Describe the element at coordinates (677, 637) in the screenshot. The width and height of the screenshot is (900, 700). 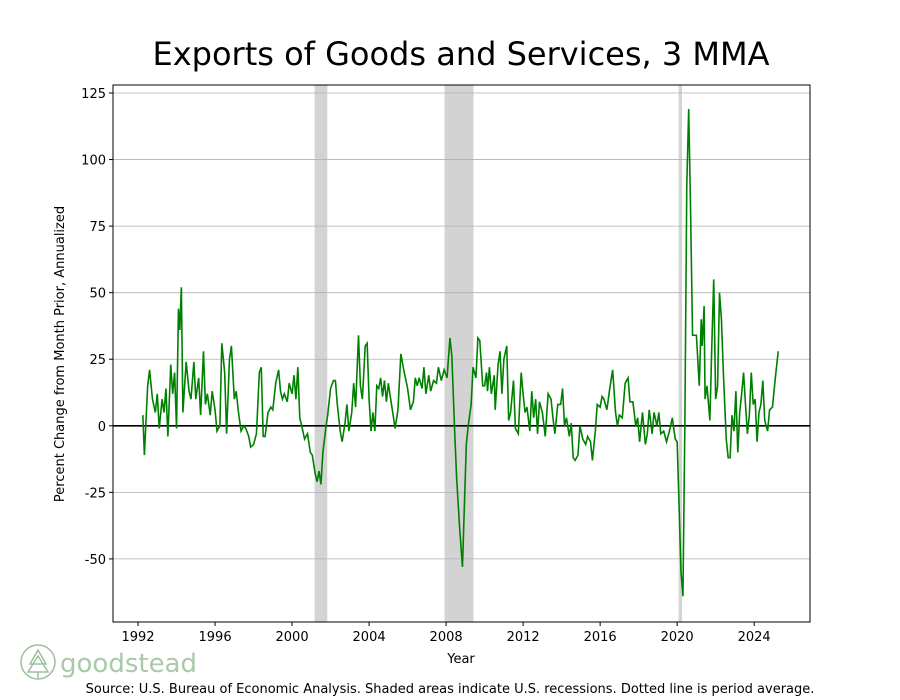
I see `x-tick-label: 2020` at that location.